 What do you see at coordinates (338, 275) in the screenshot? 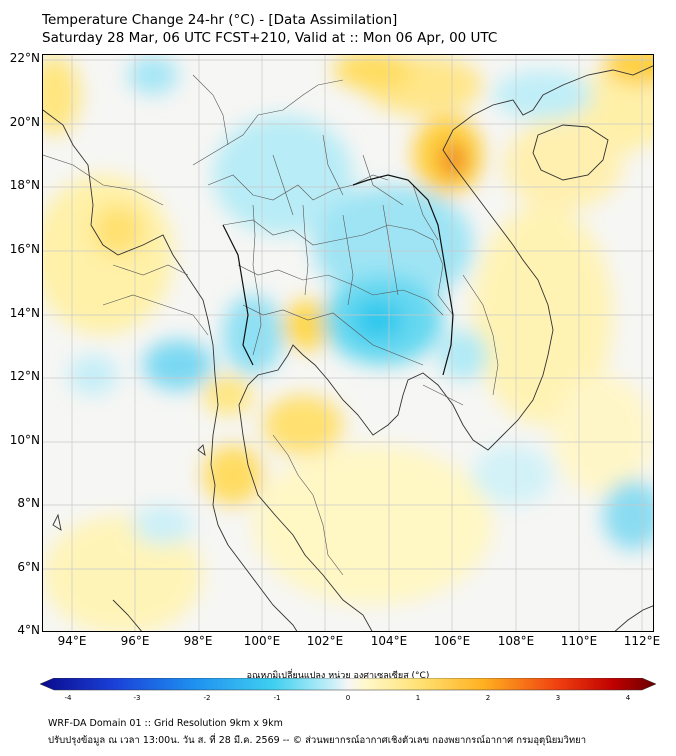
I see `national-borders` at bounding box center [338, 275].